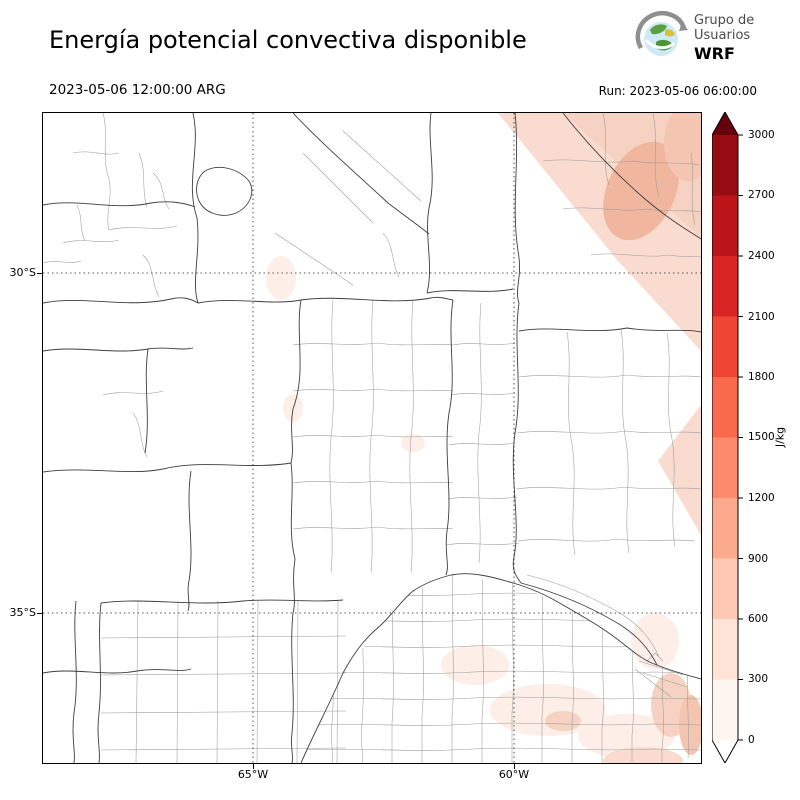 Image resolution: width=800 pixels, height=800 pixels. Describe the element at coordinates (22, 612) in the screenshot. I see `y-axis-label-35s: 35°S` at that location.